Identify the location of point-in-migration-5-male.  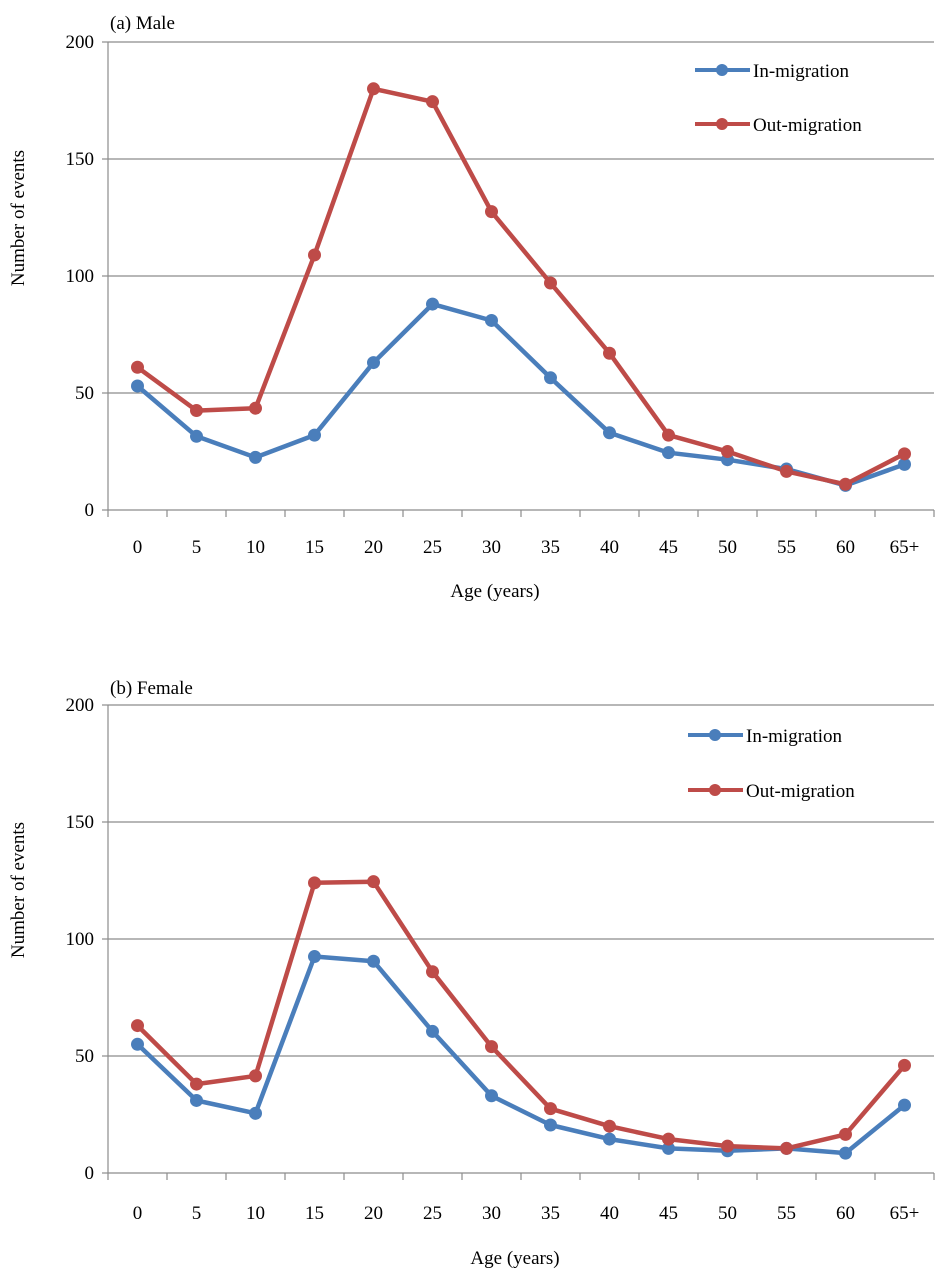
(196, 436).